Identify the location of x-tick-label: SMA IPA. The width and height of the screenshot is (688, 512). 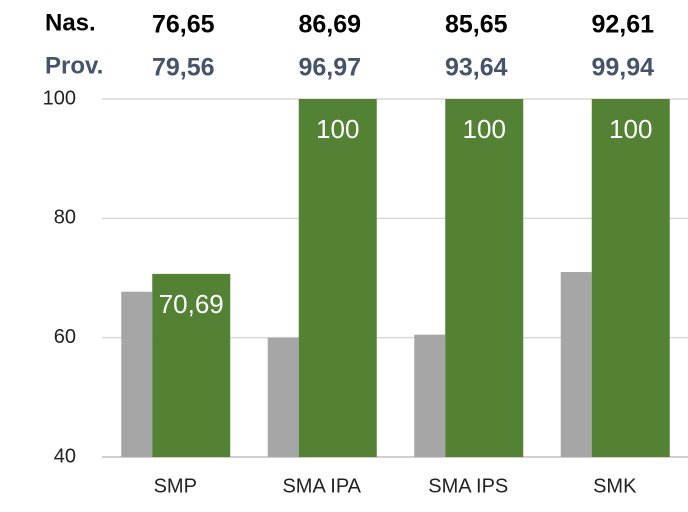
(321, 486).